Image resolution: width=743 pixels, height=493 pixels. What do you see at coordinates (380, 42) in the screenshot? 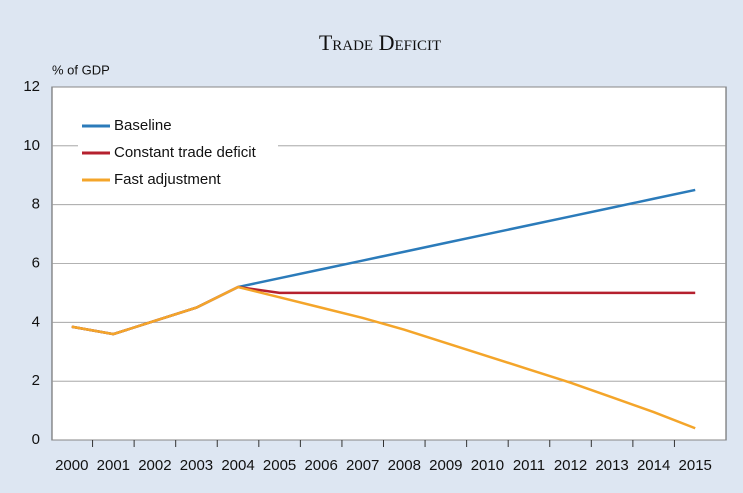
I see `chart-title: Trade Deficit` at bounding box center [380, 42].